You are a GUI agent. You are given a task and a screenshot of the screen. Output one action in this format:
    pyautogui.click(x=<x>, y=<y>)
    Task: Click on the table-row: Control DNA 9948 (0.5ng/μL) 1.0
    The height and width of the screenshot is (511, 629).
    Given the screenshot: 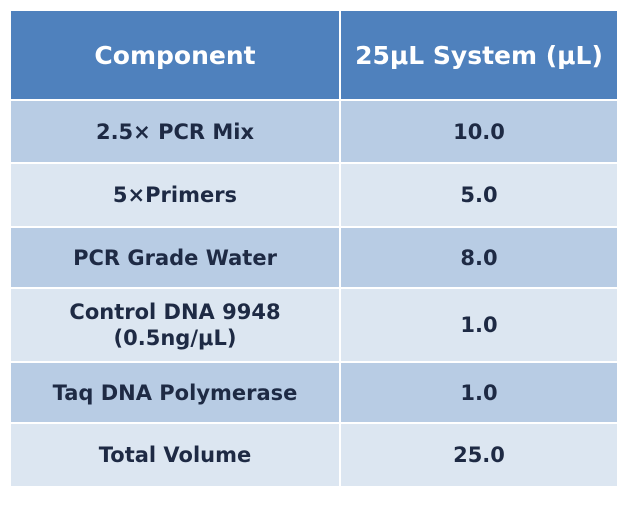 What is the action you would take?
    pyautogui.click(x=314, y=325)
    